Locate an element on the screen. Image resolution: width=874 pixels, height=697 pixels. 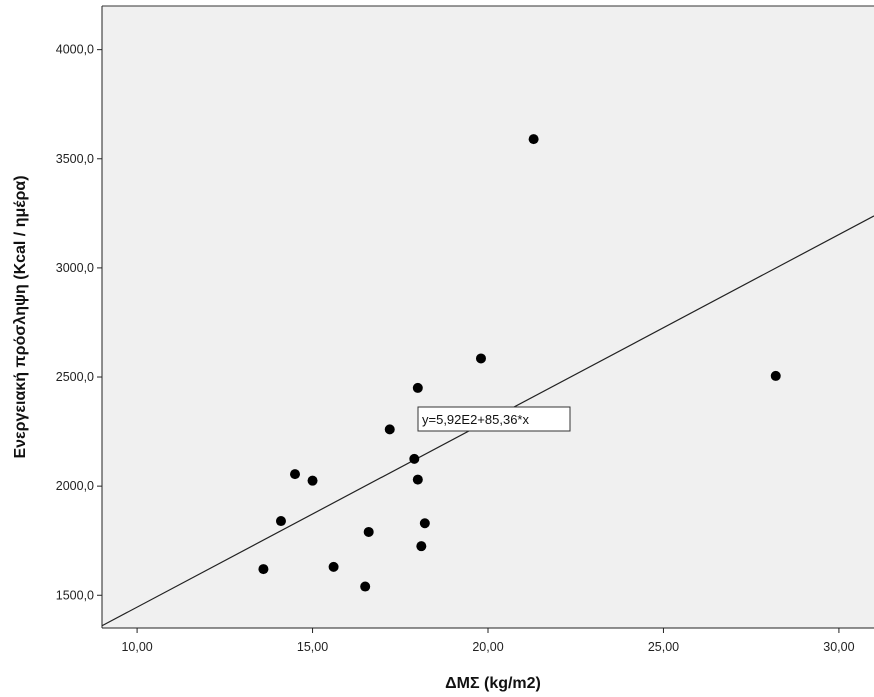
regression-equation-box is located at coordinates (494, 419).